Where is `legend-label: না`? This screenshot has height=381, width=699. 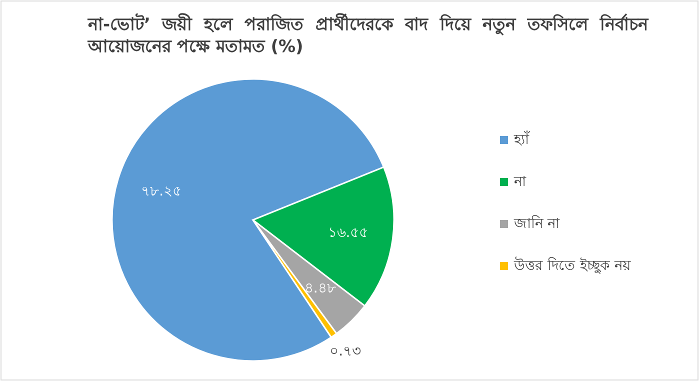 legend-label: না is located at coordinates (520, 182).